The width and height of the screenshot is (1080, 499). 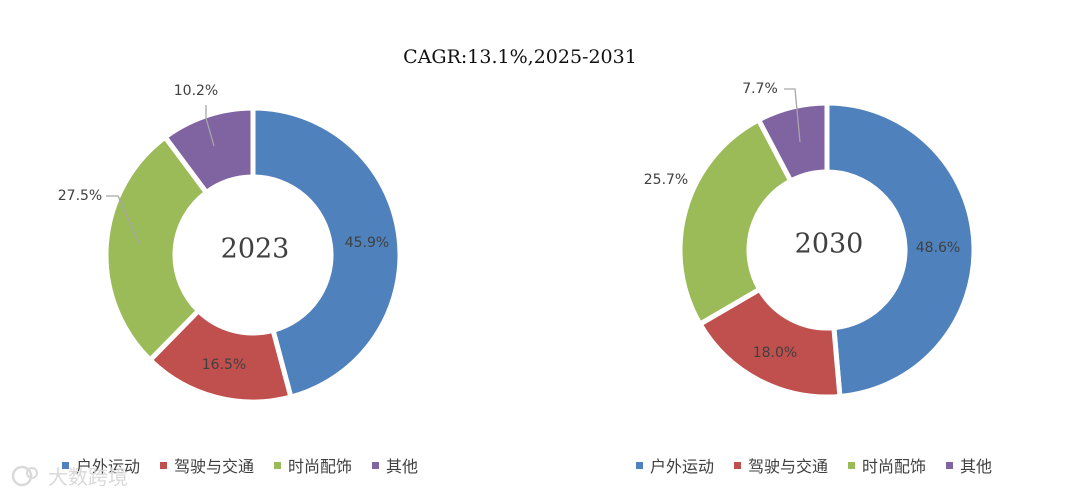 I want to click on data-label-2030-1: 48.6%, so click(x=938, y=248).